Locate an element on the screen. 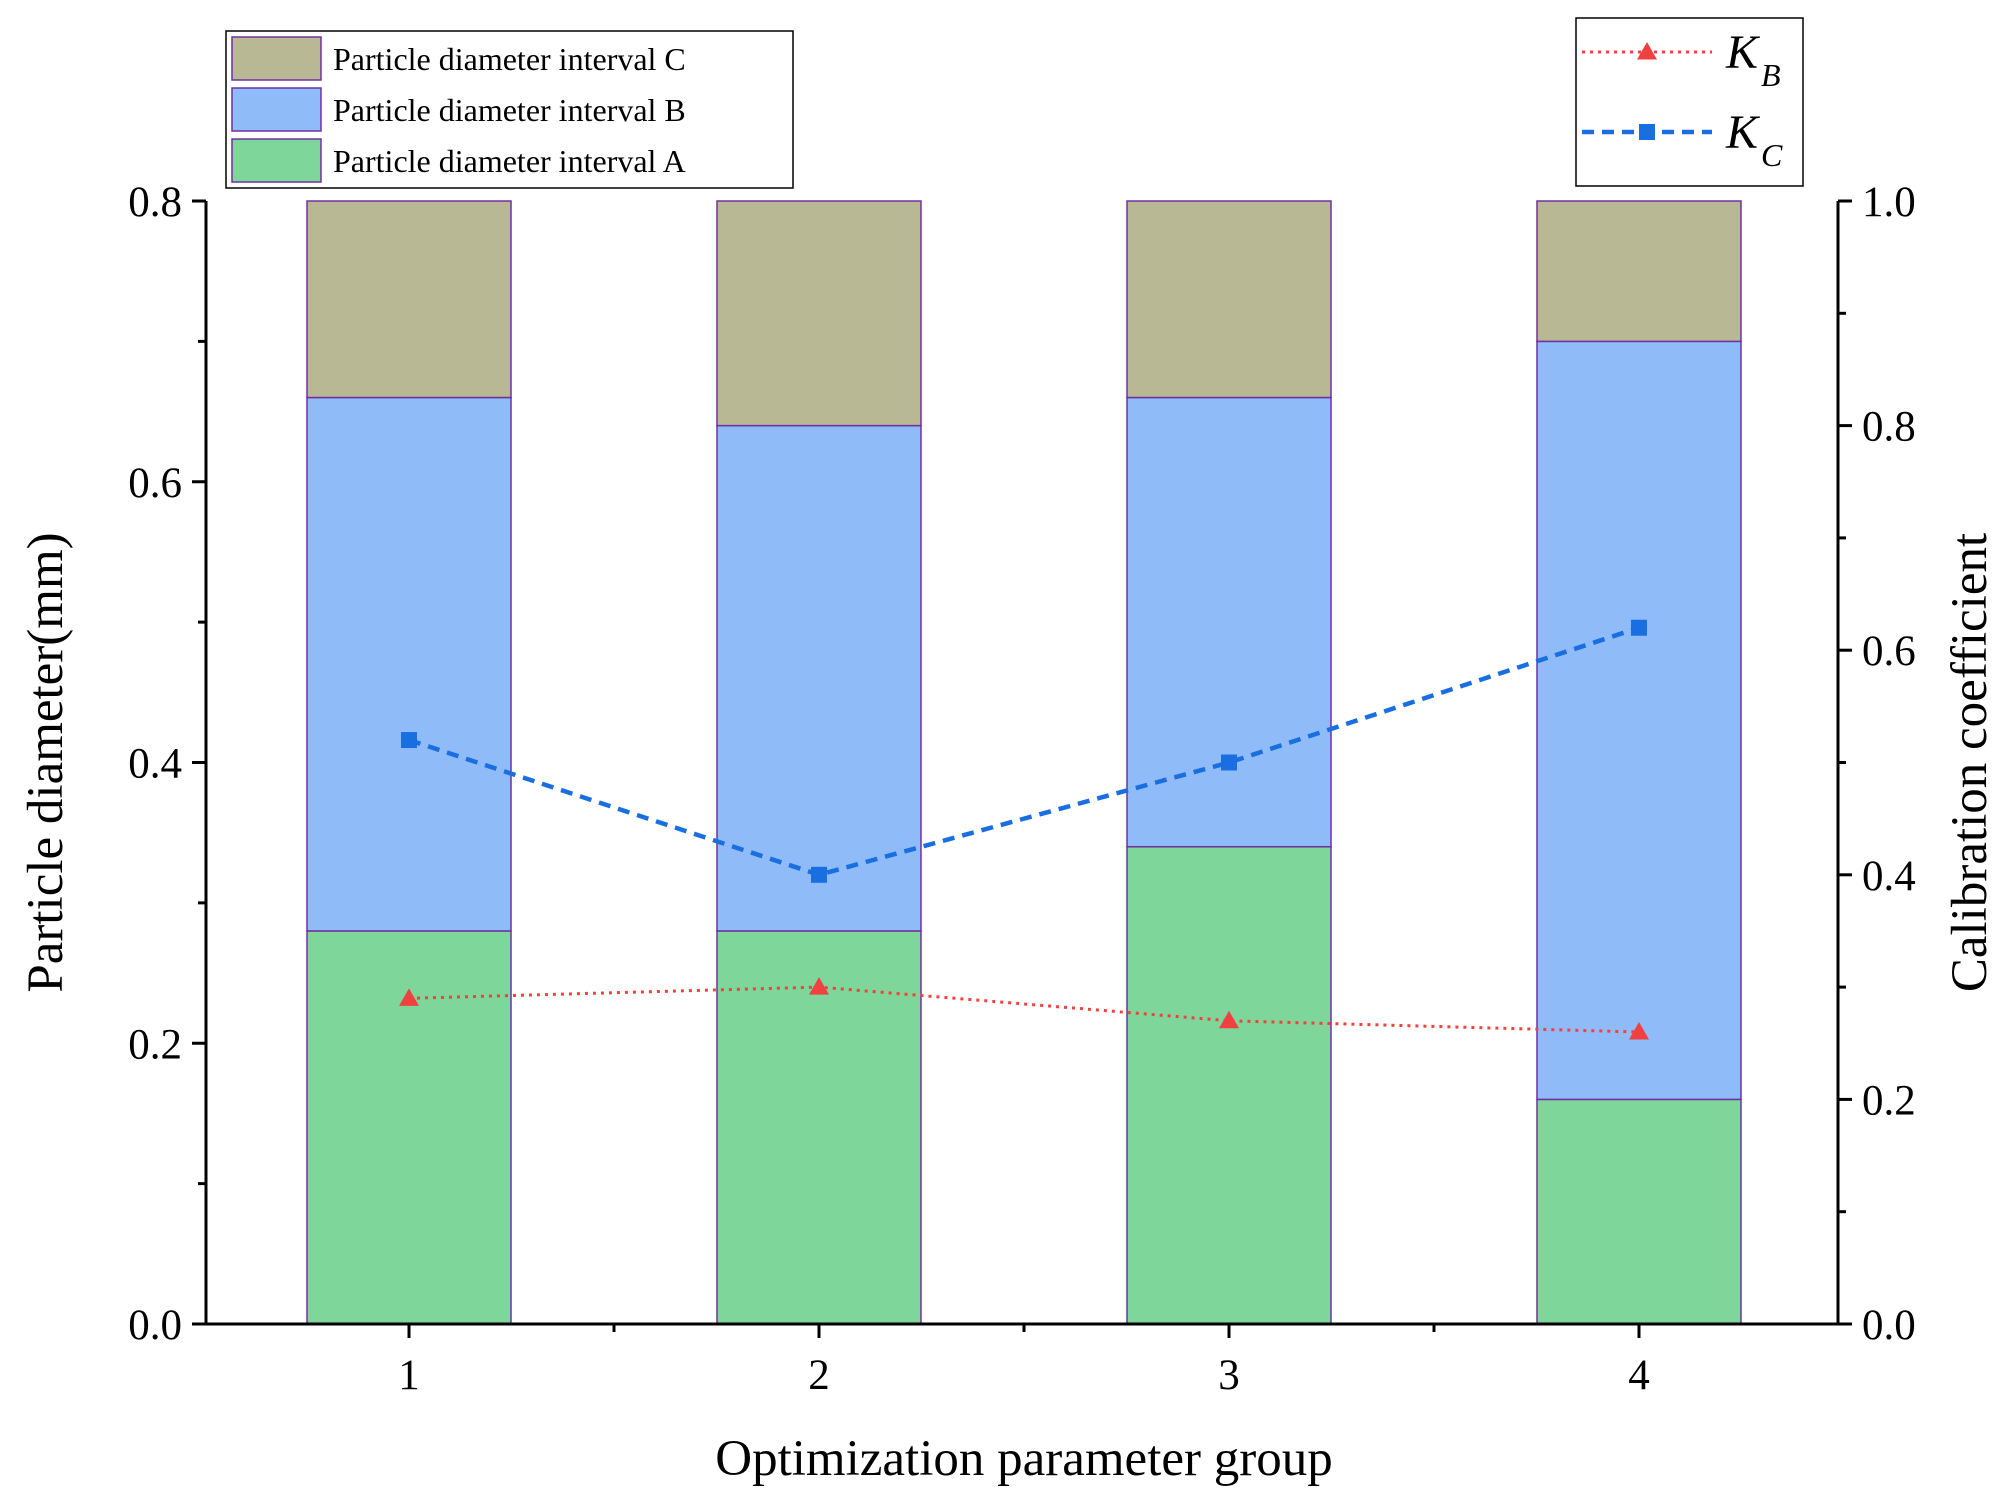  legend-subscript-kb: B is located at coordinates (1771, 75).